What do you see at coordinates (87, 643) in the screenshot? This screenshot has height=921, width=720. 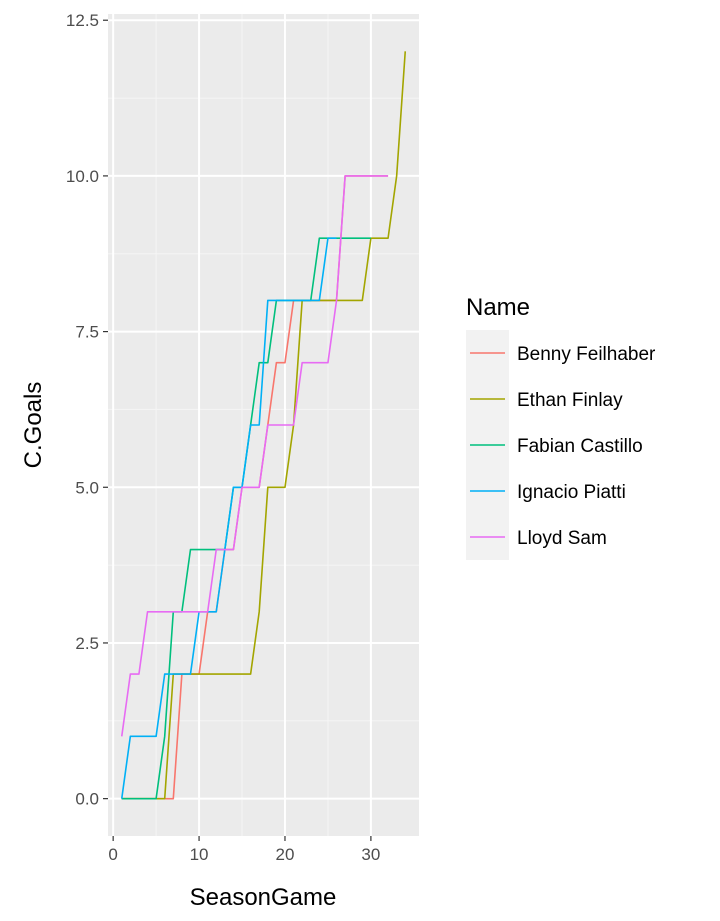 I see `y-tick-label: 2.5` at bounding box center [87, 643].